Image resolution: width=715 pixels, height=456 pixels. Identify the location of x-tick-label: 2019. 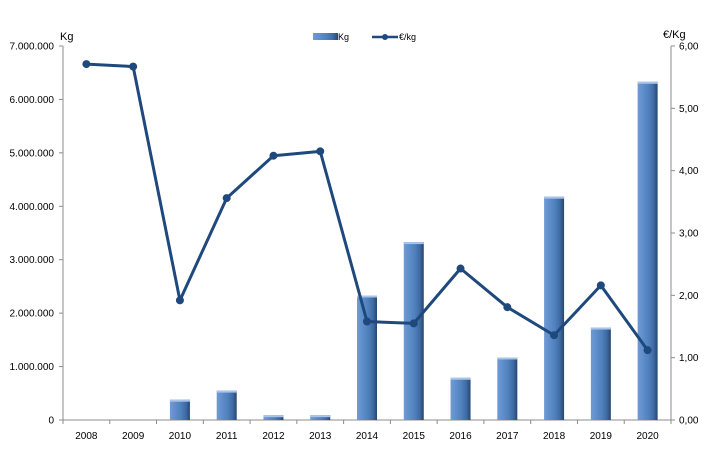
(601, 436).